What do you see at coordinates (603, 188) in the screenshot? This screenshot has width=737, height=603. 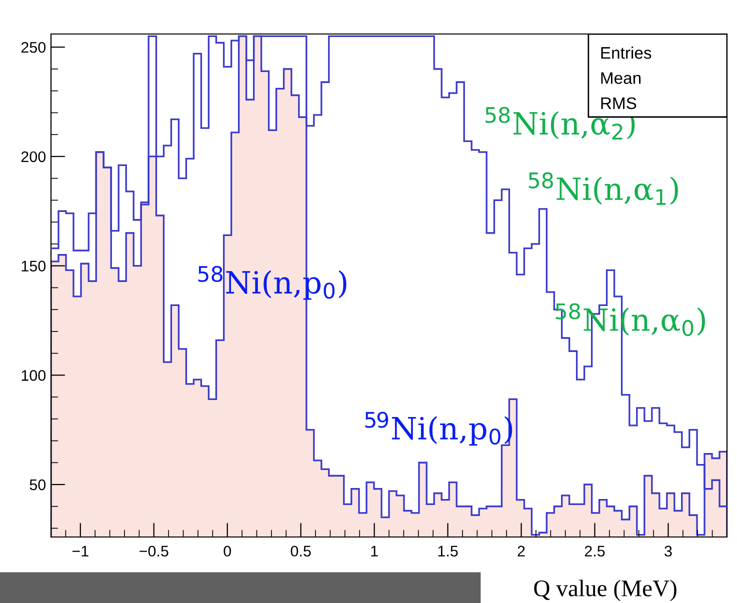 I see `annotation: $^{58}$Ni(n,α$_{1}$)` at bounding box center [603, 188].